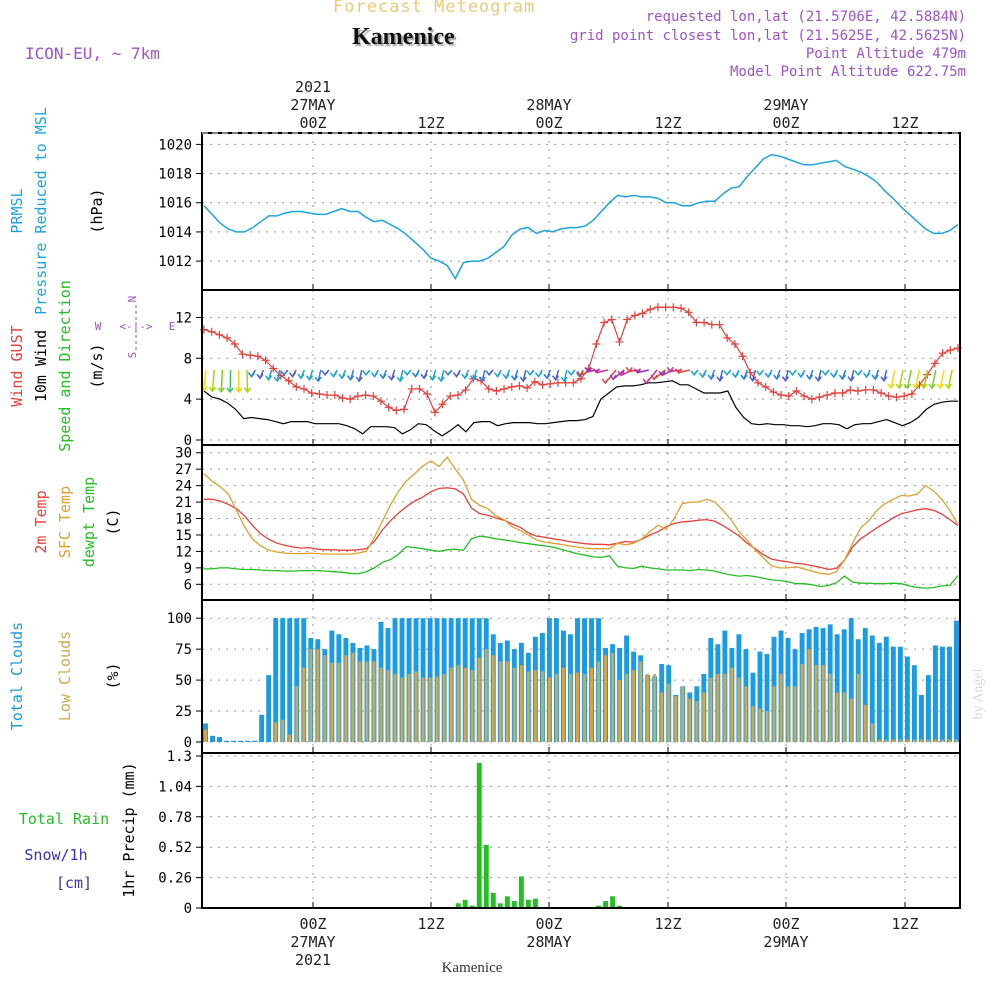  Describe the element at coordinates (97, 365) in the screenshot. I see `ylabel-ms: (m/s)` at that location.